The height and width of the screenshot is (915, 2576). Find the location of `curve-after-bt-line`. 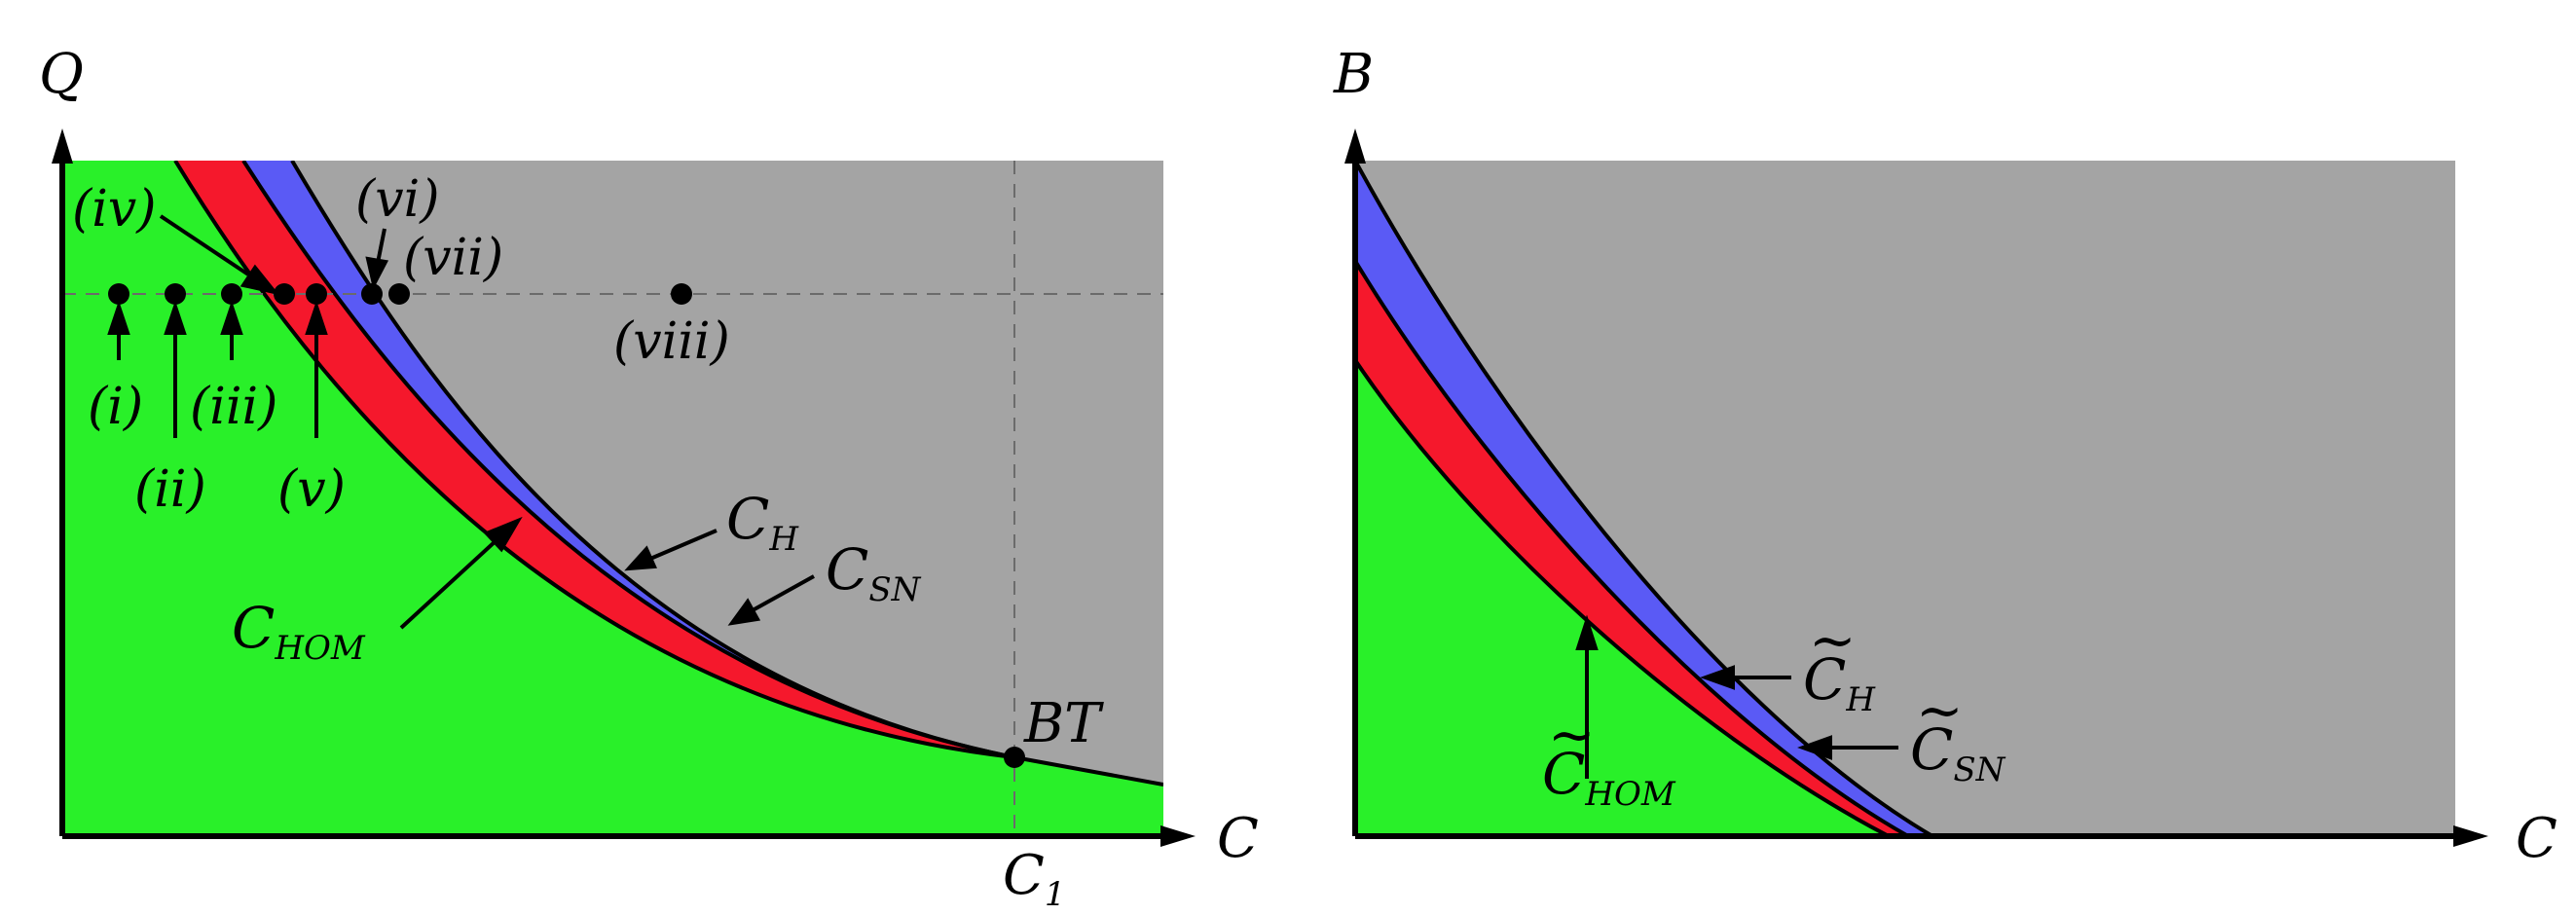

curve-after-bt-line is located at coordinates (1088, 771).